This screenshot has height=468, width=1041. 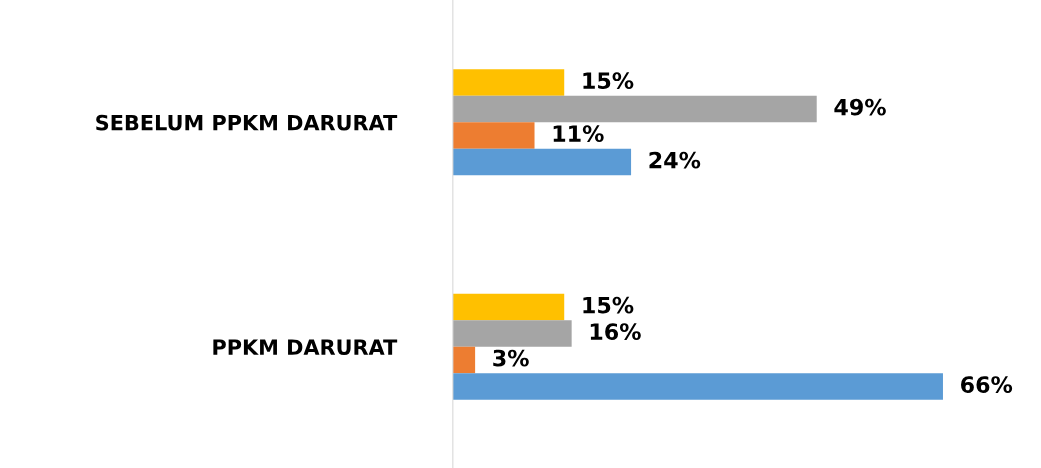 I want to click on y-tick-label: SEBELUM PPKM DARURAT, so click(x=247, y=122).